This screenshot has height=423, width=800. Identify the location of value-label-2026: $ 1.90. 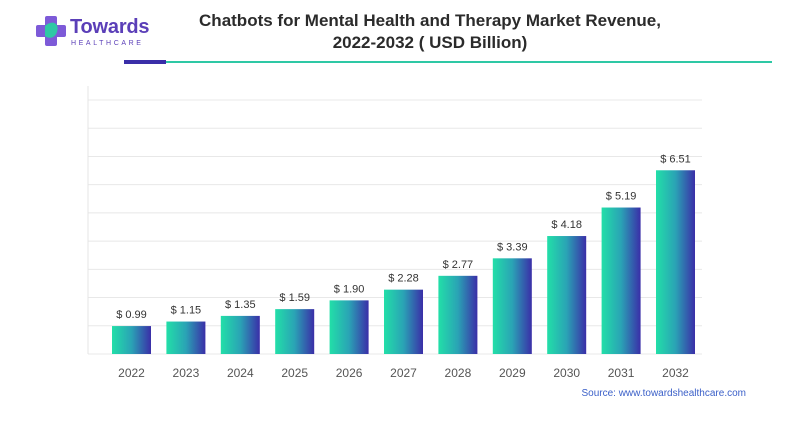
(349, 289).